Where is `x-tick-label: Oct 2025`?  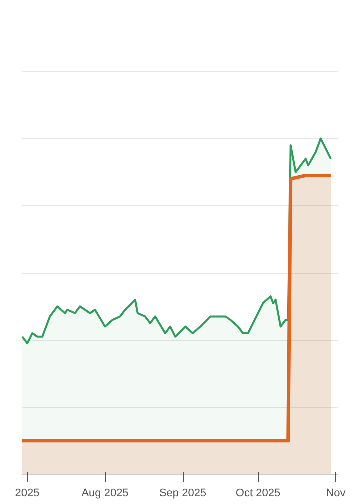 x-tick-label: Oct 2025 is located at coordinates (258, 494).